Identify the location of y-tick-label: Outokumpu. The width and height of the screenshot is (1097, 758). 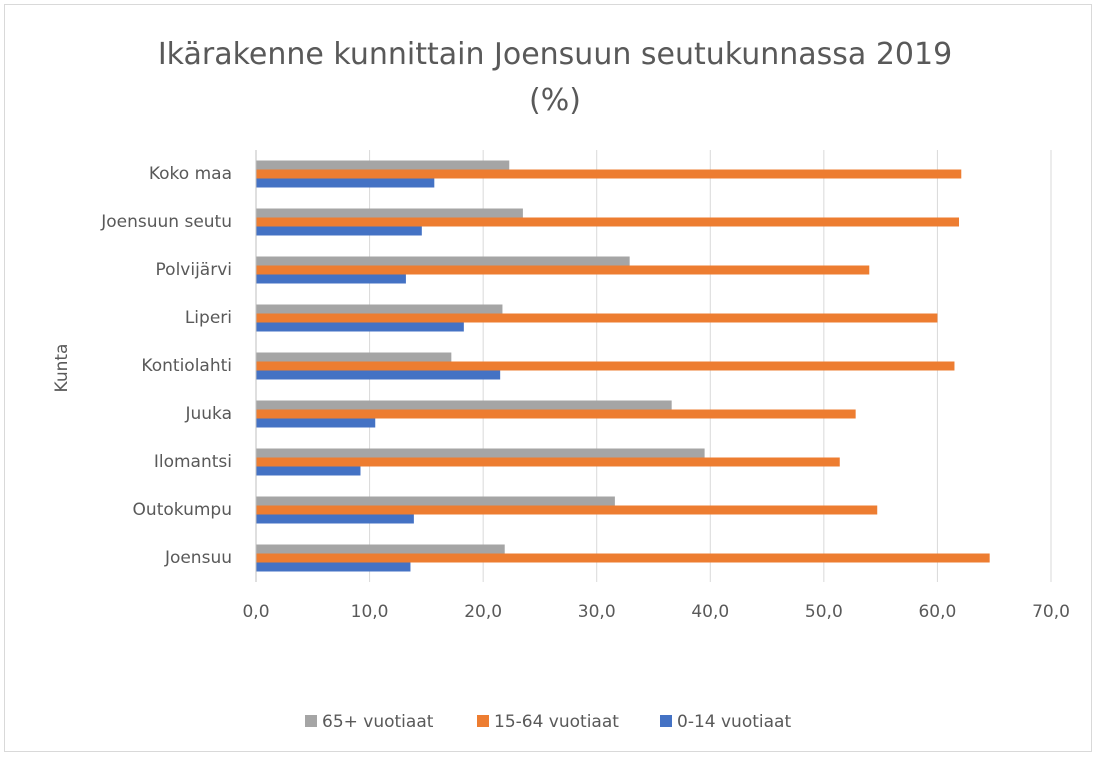
(182, 510).